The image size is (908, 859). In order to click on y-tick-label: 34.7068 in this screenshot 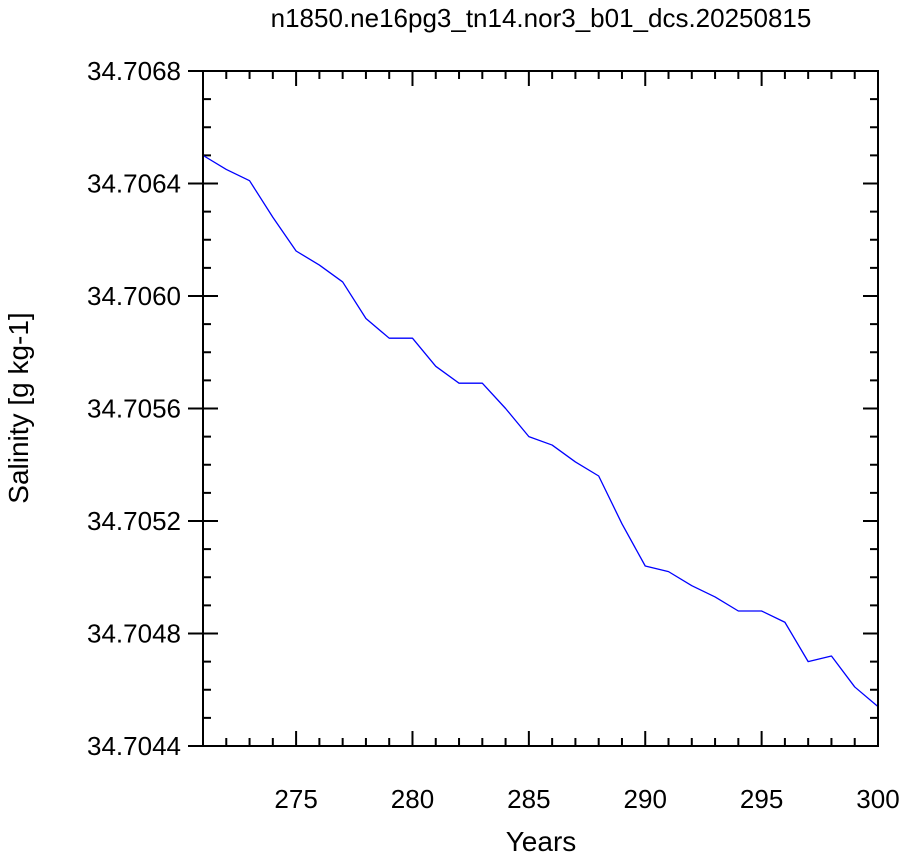, I will do `click(134, 71)`.